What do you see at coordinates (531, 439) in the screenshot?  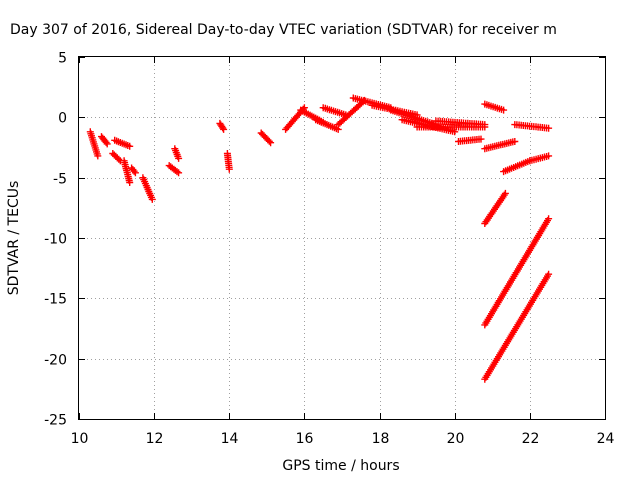 I see `x-tick-label: 22` at bounding box center [531, 439].